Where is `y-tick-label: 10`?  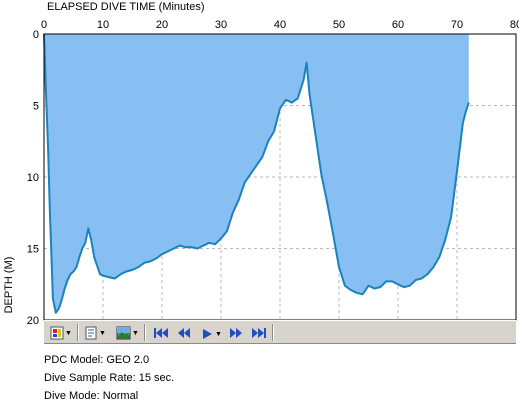
y-tick-label: 10 is located at coordinates (33, 178).